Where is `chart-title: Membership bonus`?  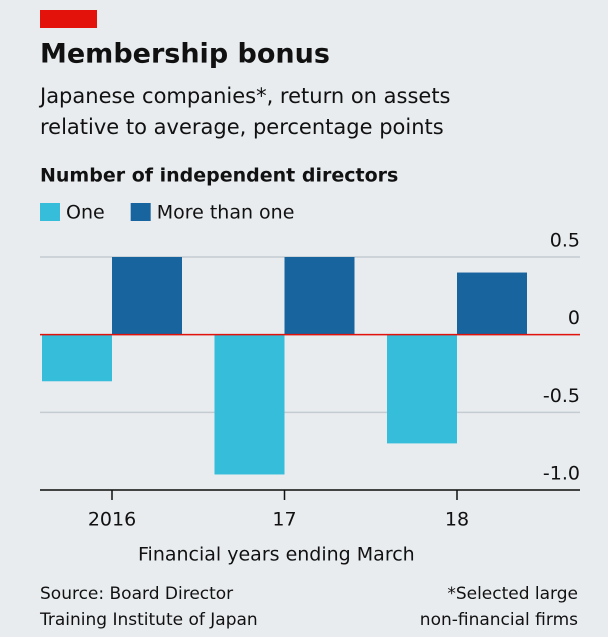
chart-title: Membership bonus is located at coordinates (185, 54).